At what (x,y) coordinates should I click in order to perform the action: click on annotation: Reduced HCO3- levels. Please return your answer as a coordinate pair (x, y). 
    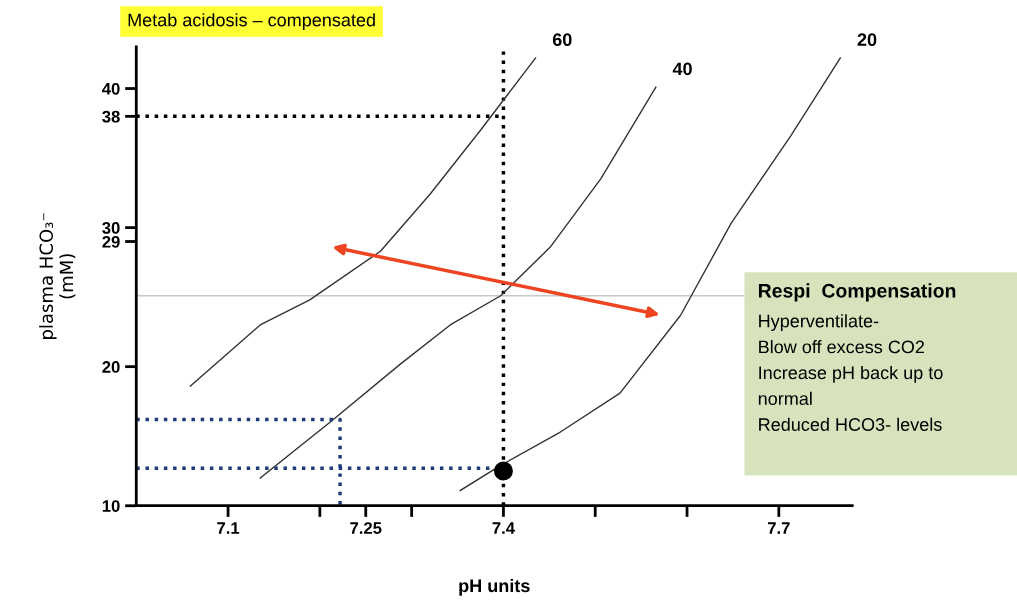
    Looking at the image, I should click on (850, 424).